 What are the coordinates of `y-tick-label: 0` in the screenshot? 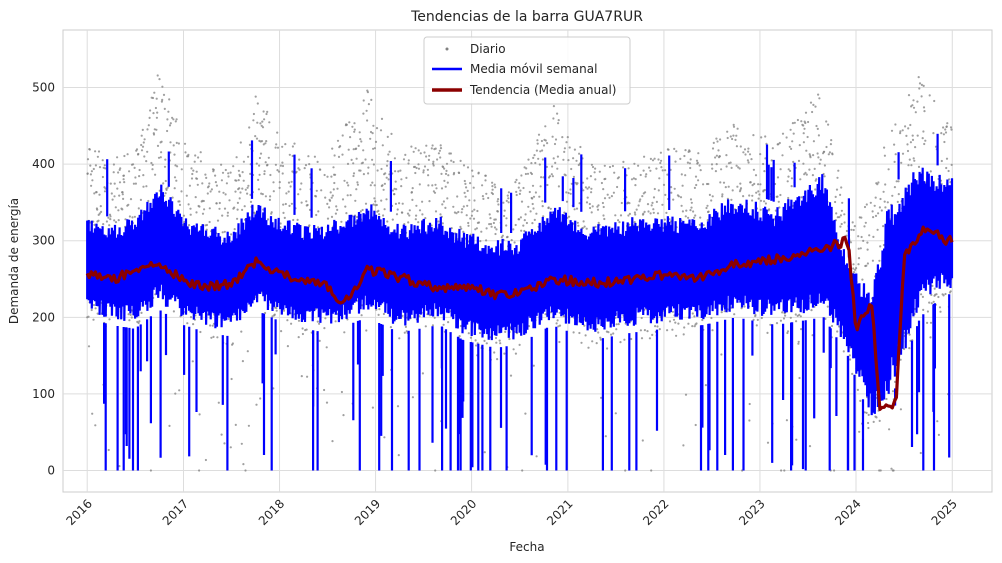 It's located at (51, 471).